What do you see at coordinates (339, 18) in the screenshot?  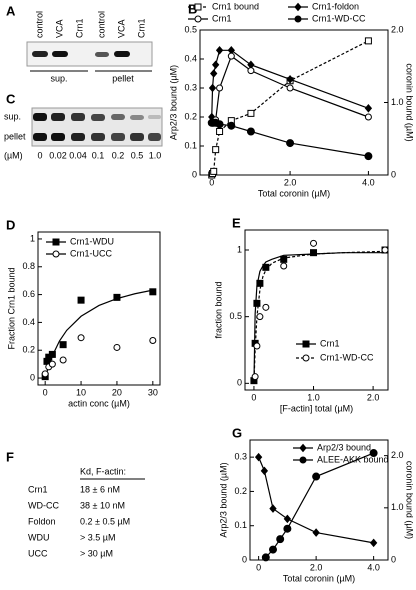 I see `legend-label: Crn1-WD-CC` at bounding box center [339, 18].